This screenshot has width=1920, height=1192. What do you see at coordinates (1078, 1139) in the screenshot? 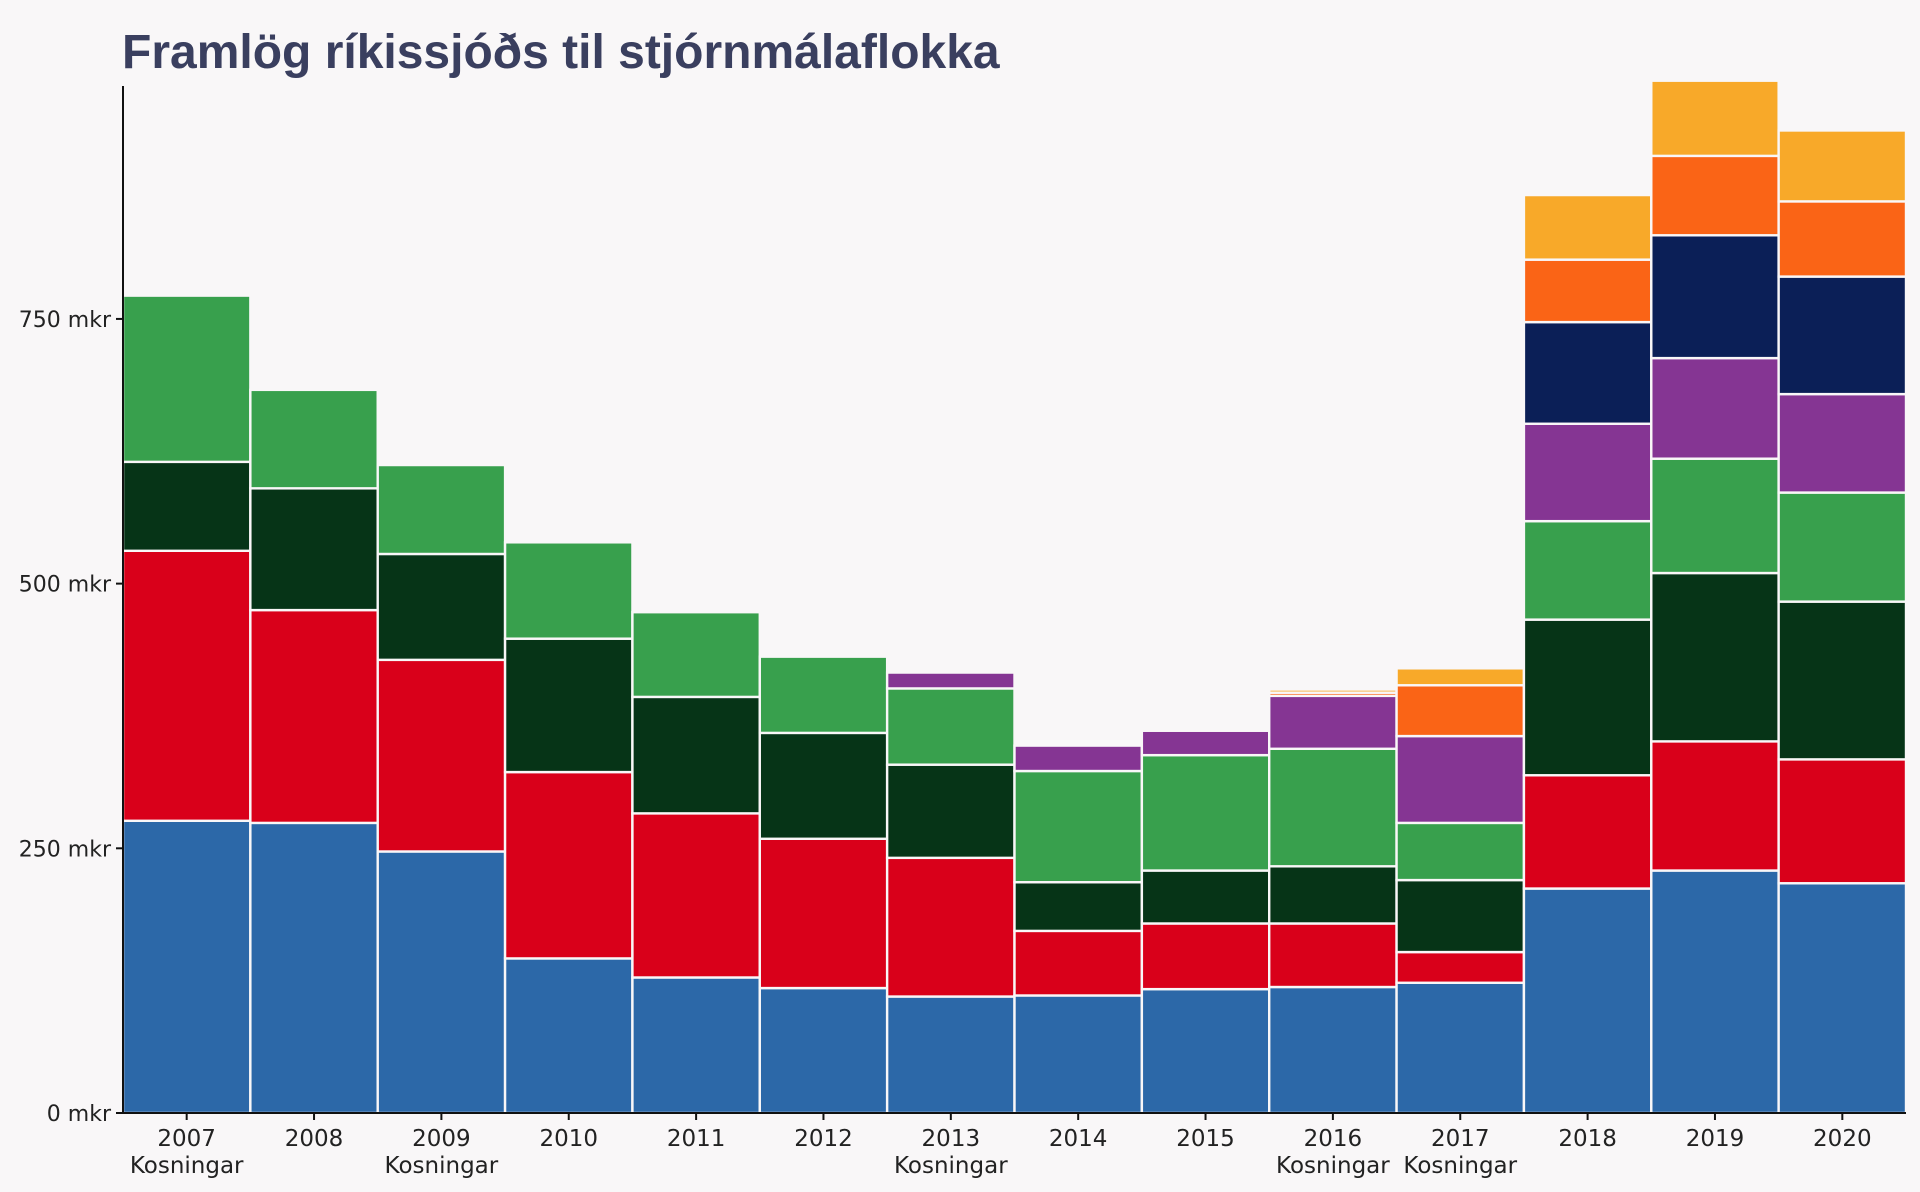
I see `x-tick-label: 2014` at bounding box center [1078, 1139].